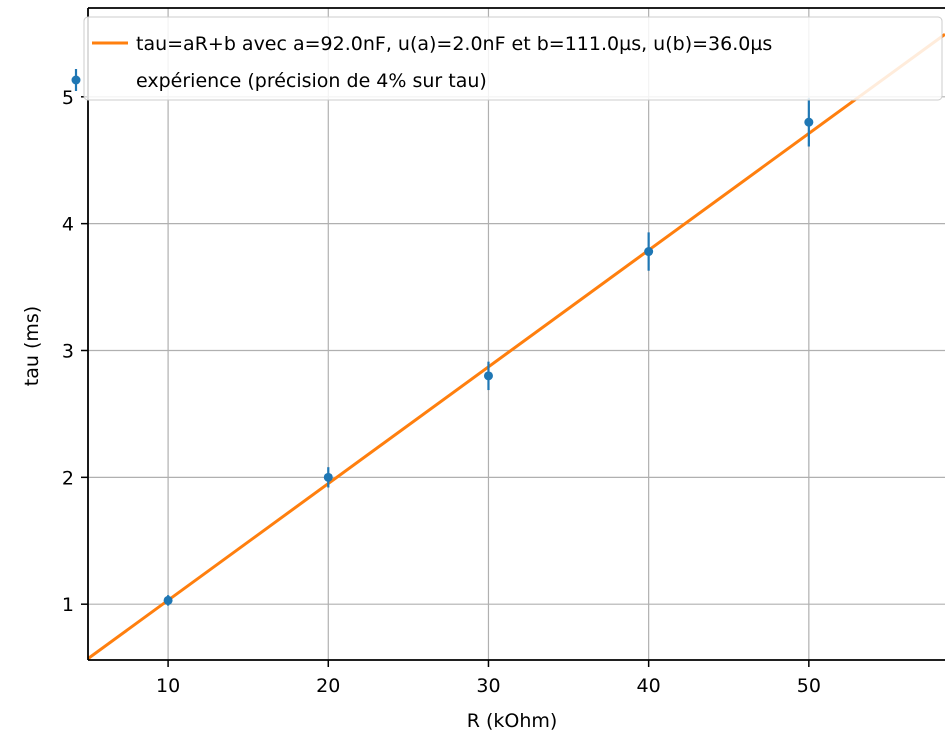  I want to click on x-axis-label: R (kOhm), so click(512, 721).